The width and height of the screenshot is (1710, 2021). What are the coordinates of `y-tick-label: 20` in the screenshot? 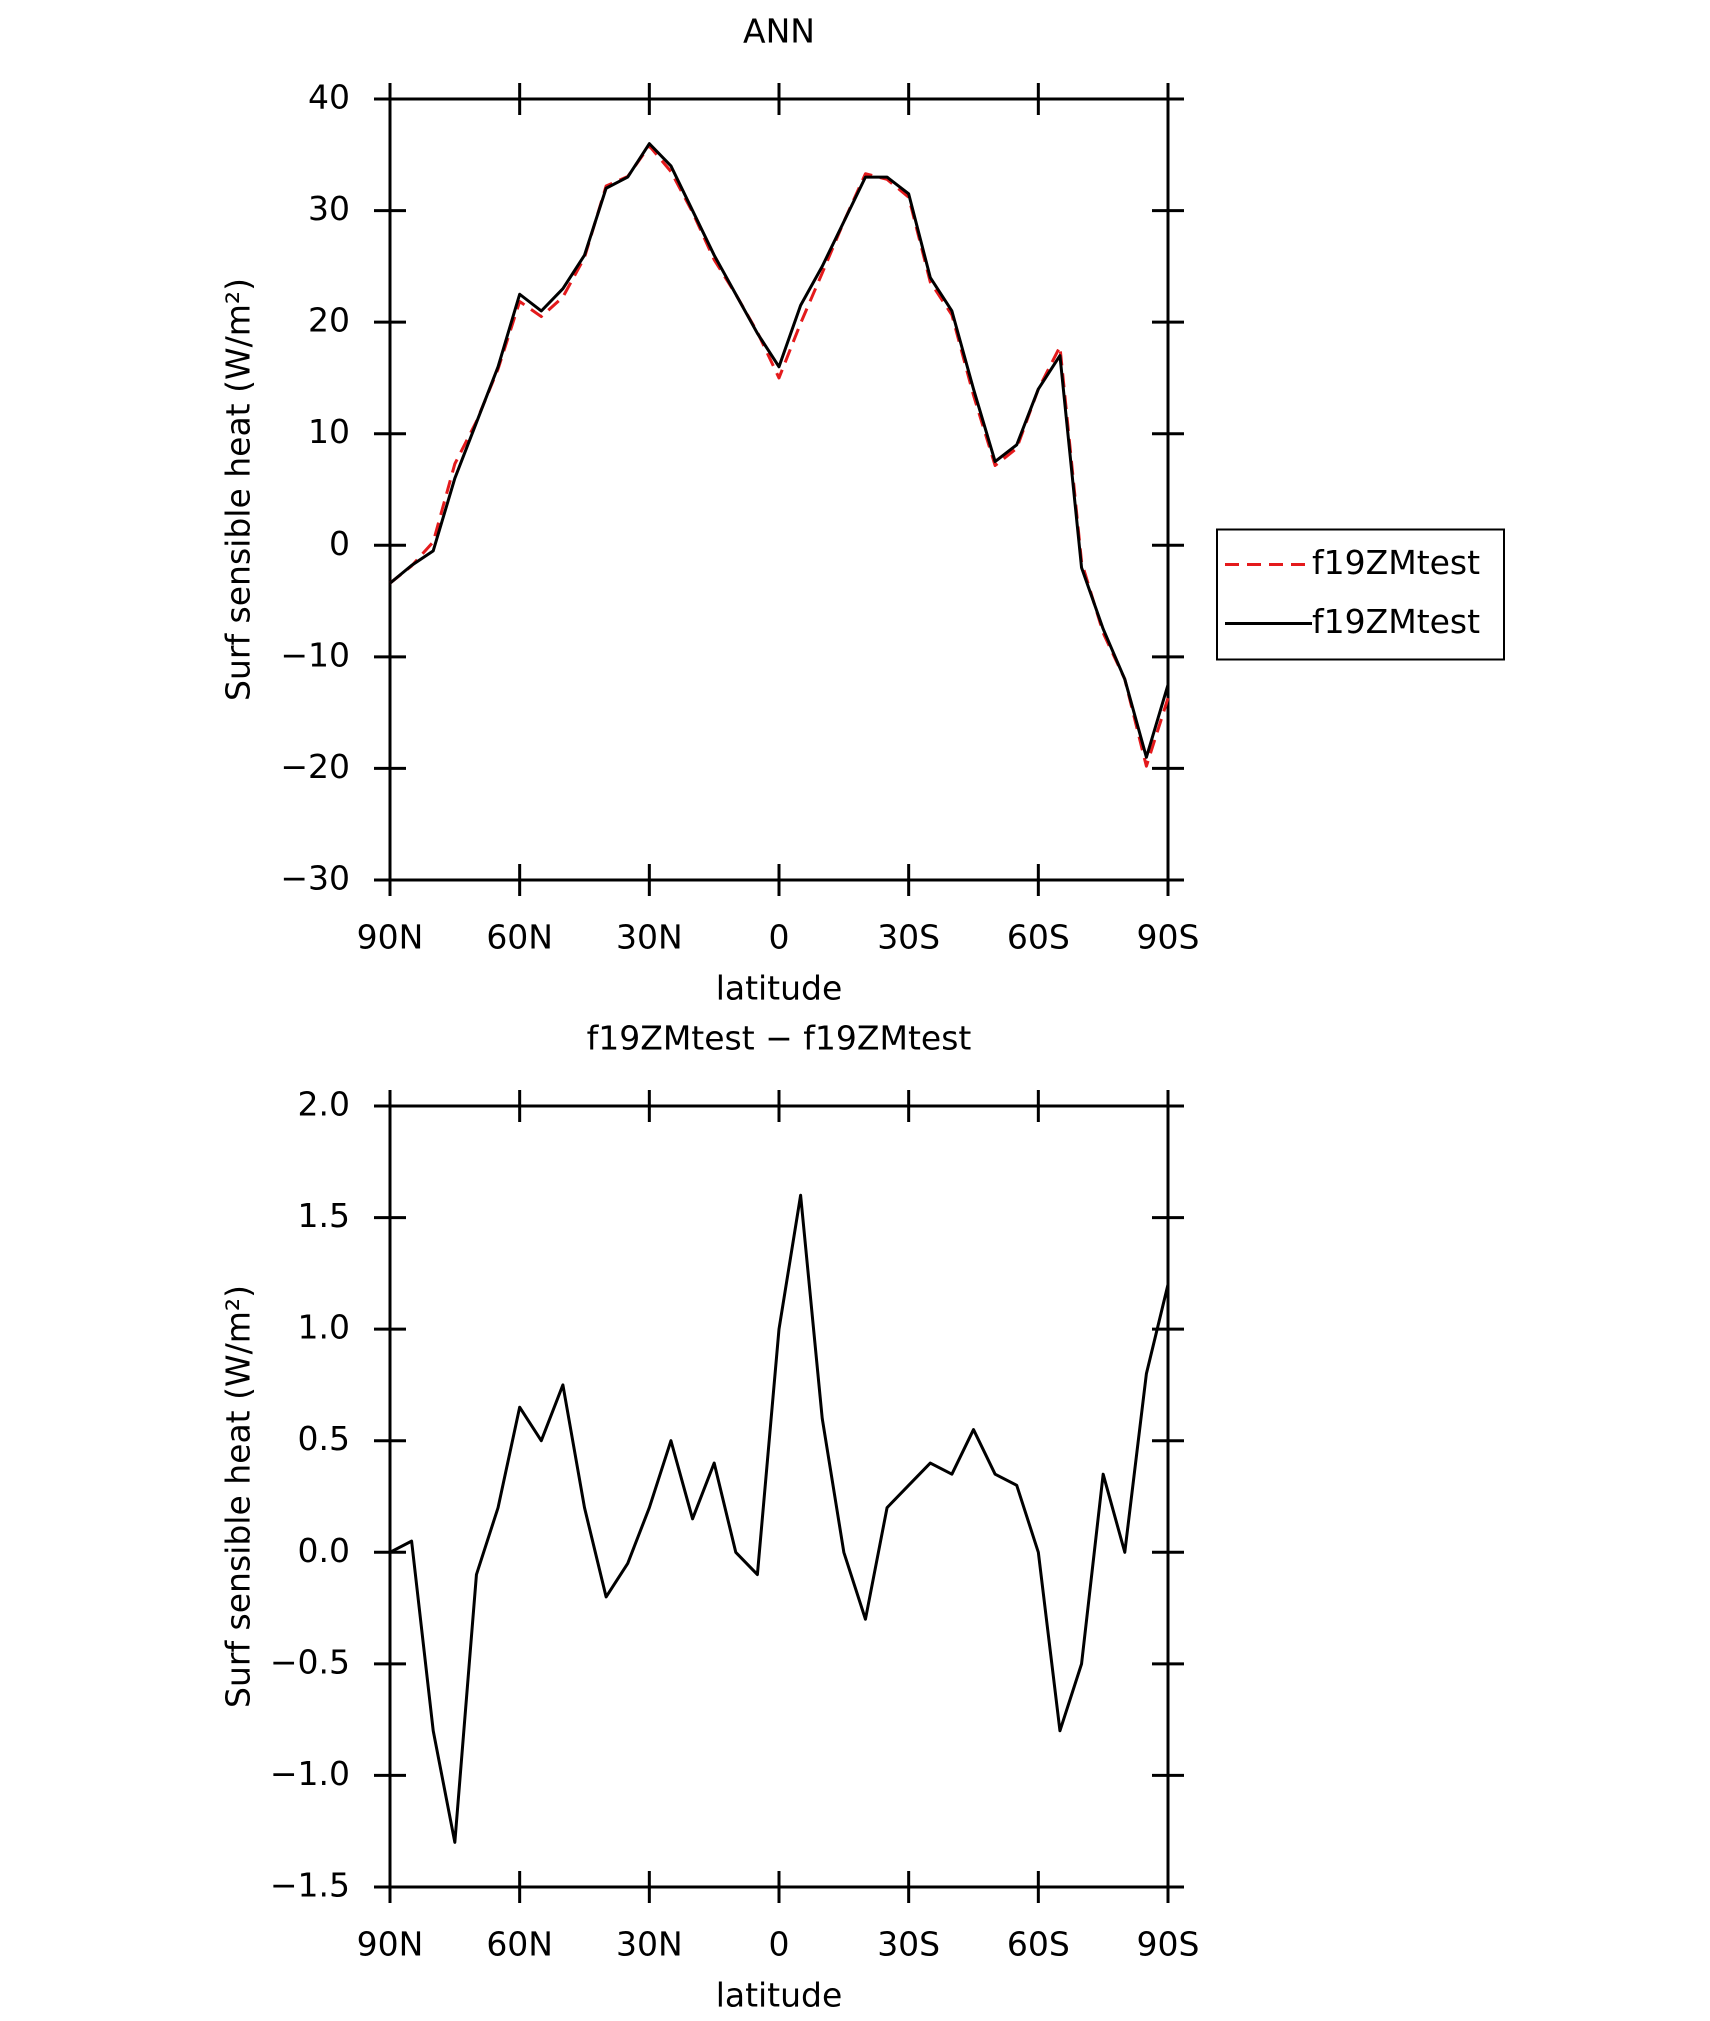 It's located at (329, 320).